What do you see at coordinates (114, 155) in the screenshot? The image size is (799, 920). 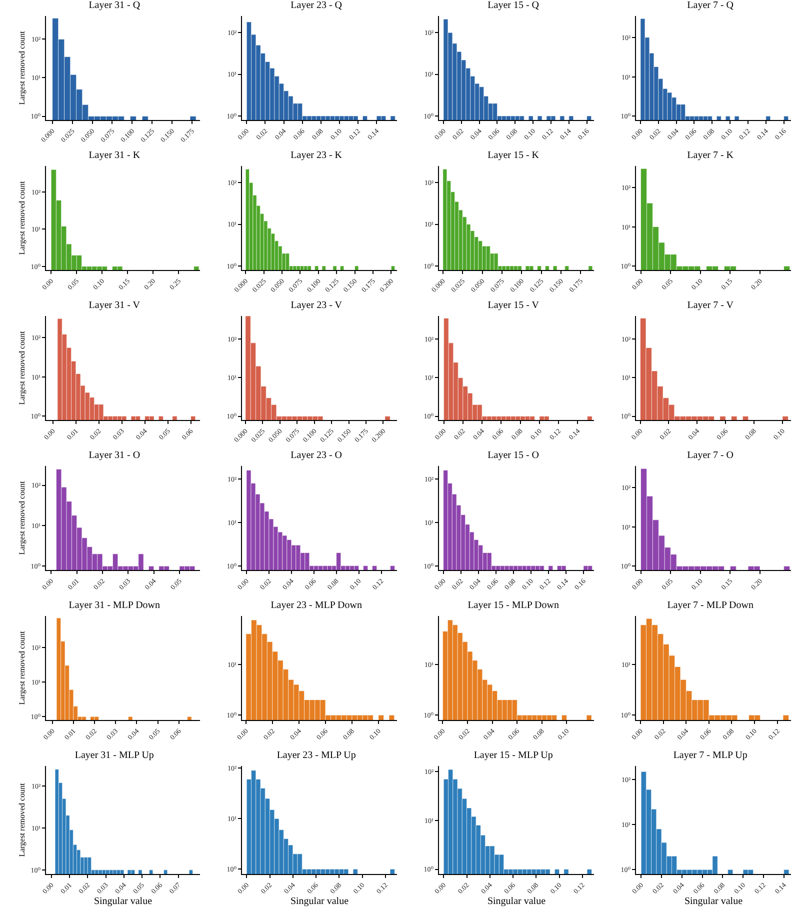 I see `chart-title: Layer 31 - K` at bounding box center [114, 155].